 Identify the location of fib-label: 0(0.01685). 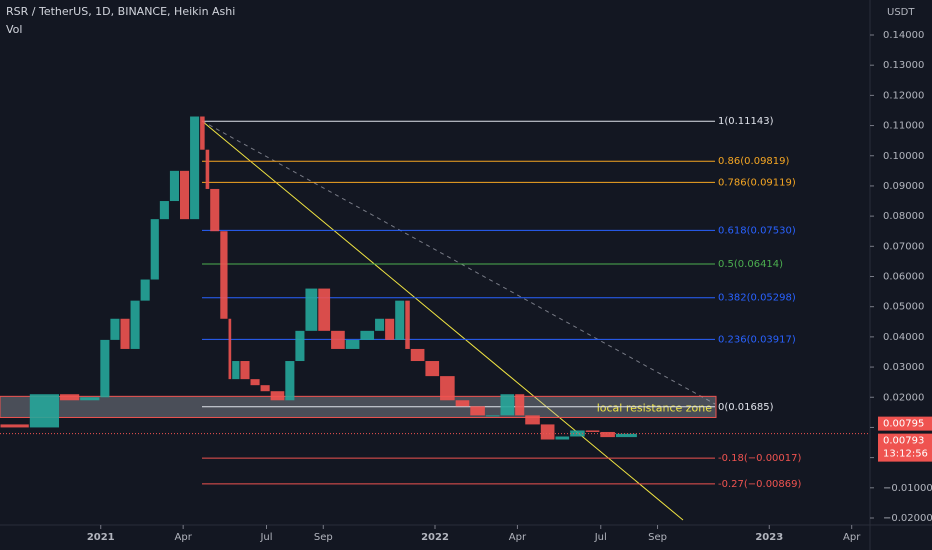
(746, 407).